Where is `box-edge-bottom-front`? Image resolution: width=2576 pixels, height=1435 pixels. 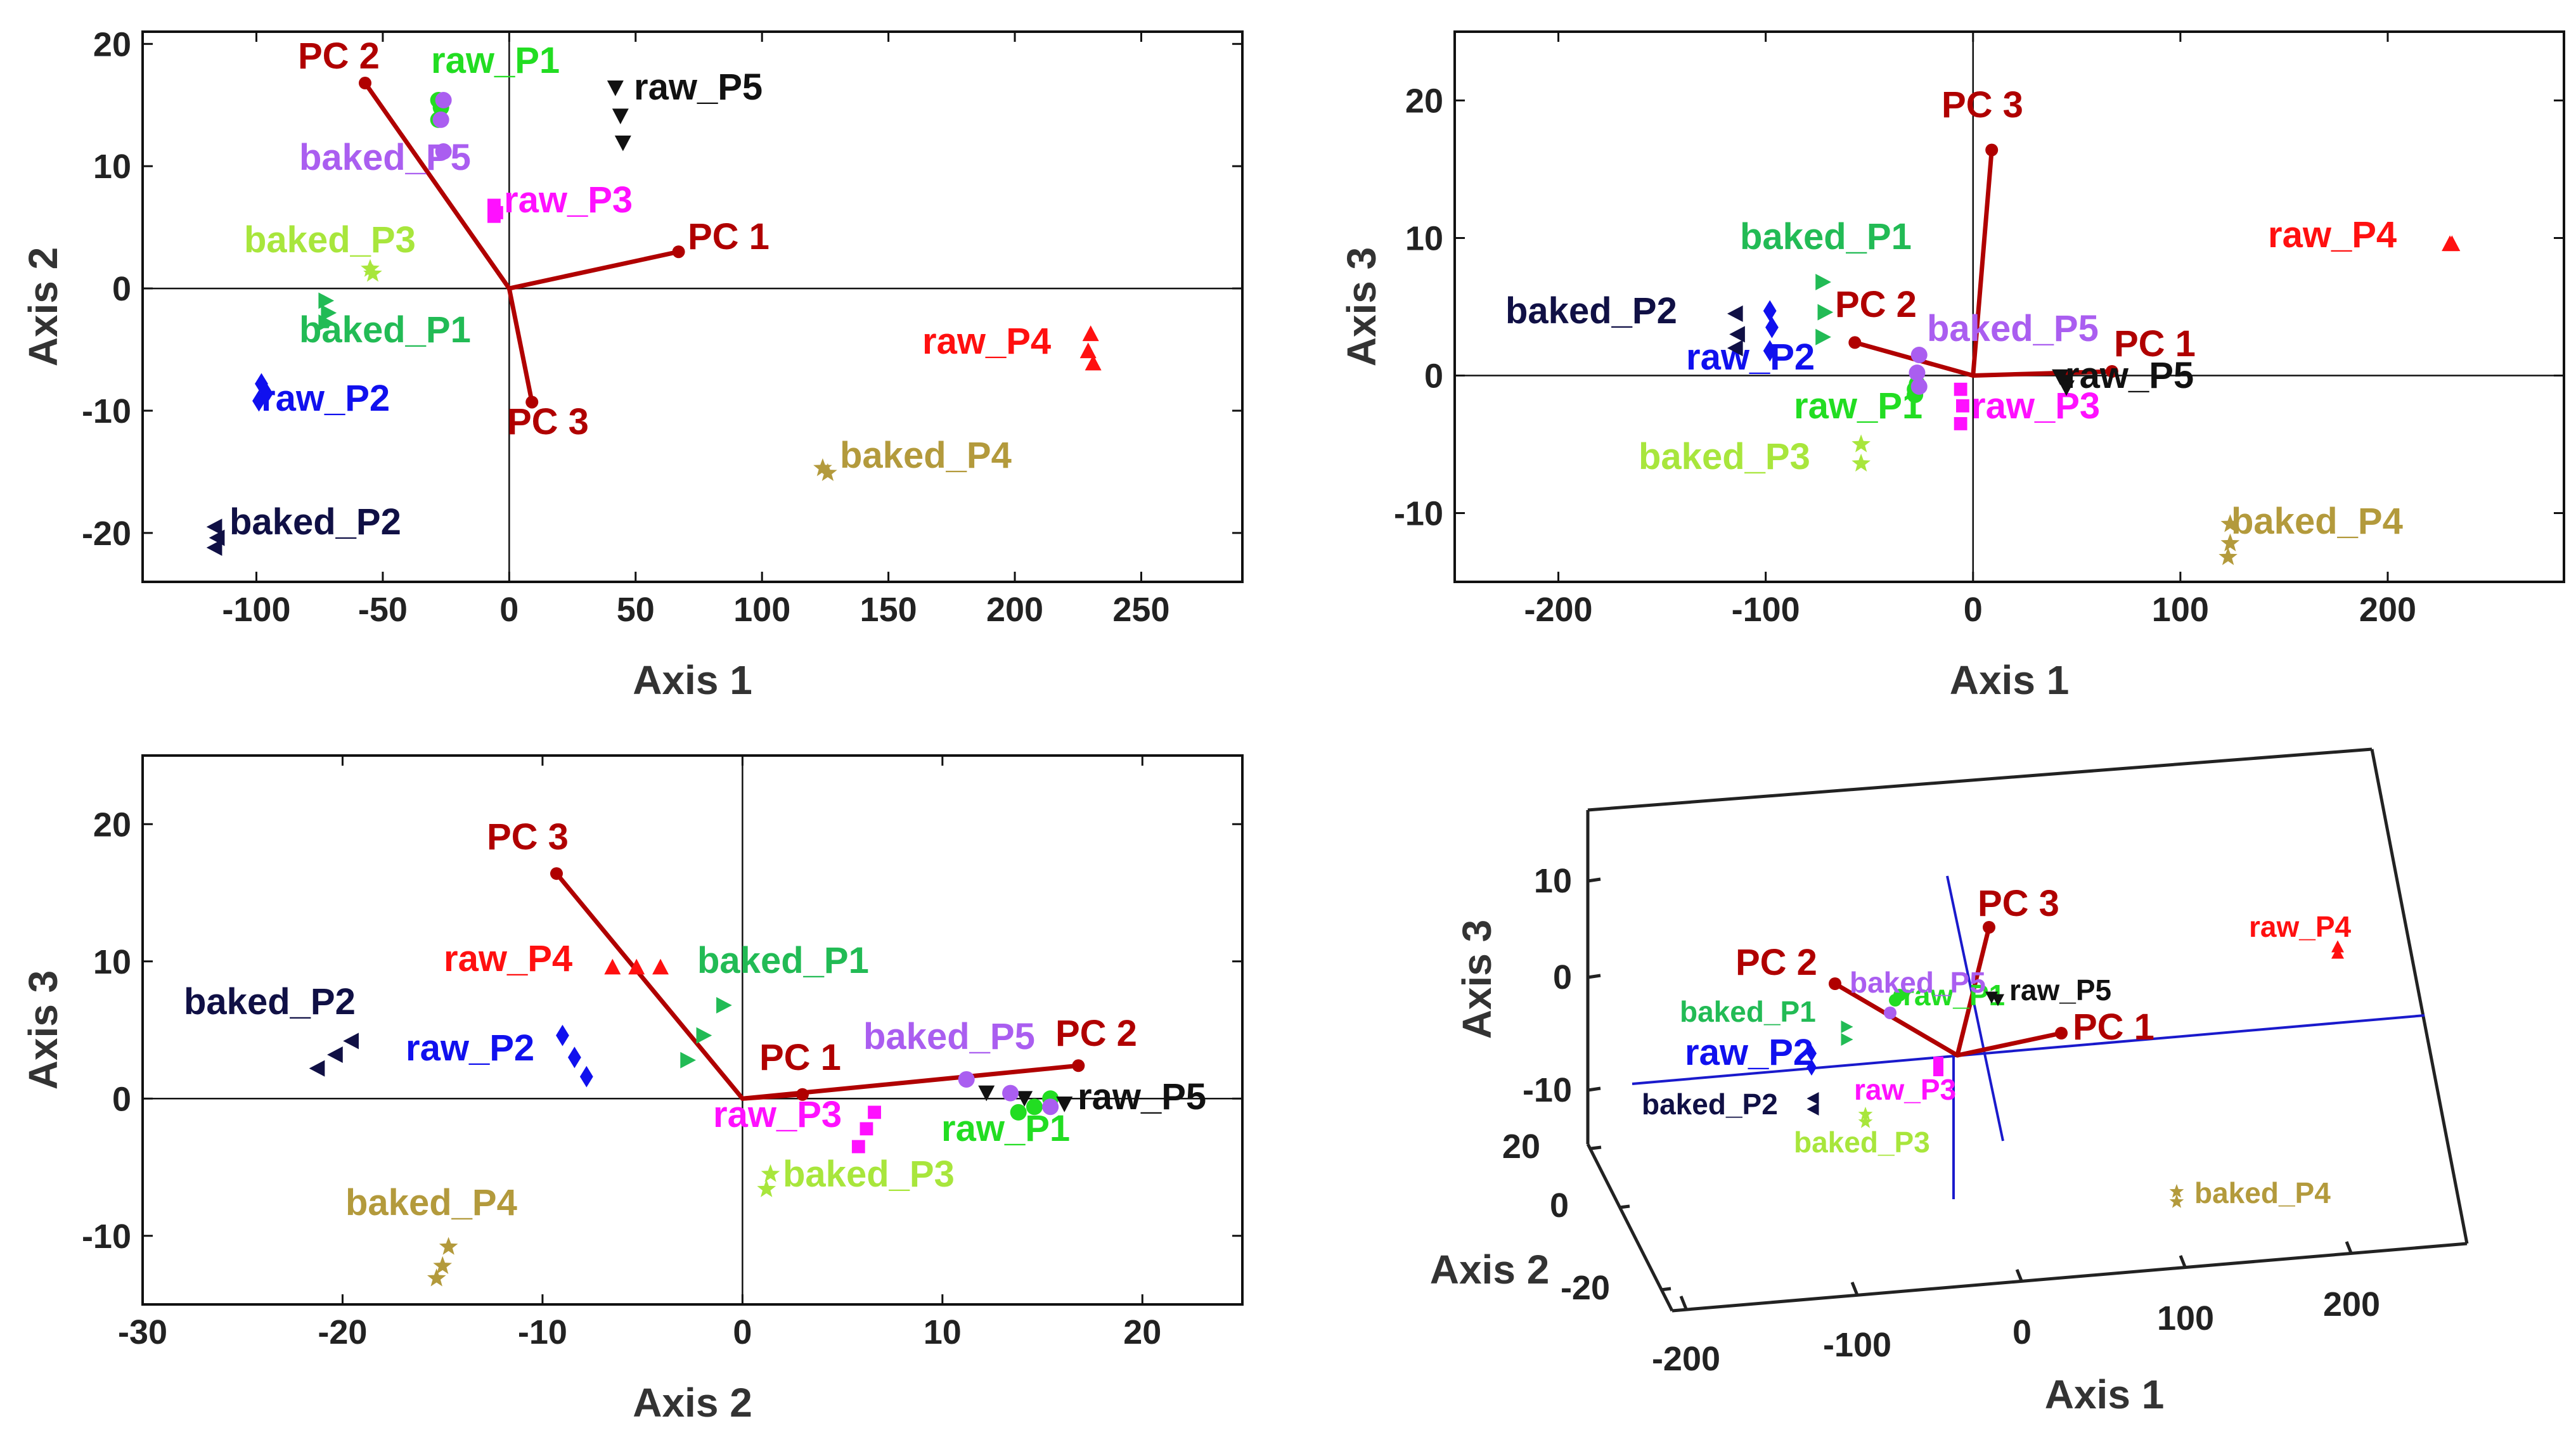
box-edge-bottom-front is located at coordinates (2069, 1277).